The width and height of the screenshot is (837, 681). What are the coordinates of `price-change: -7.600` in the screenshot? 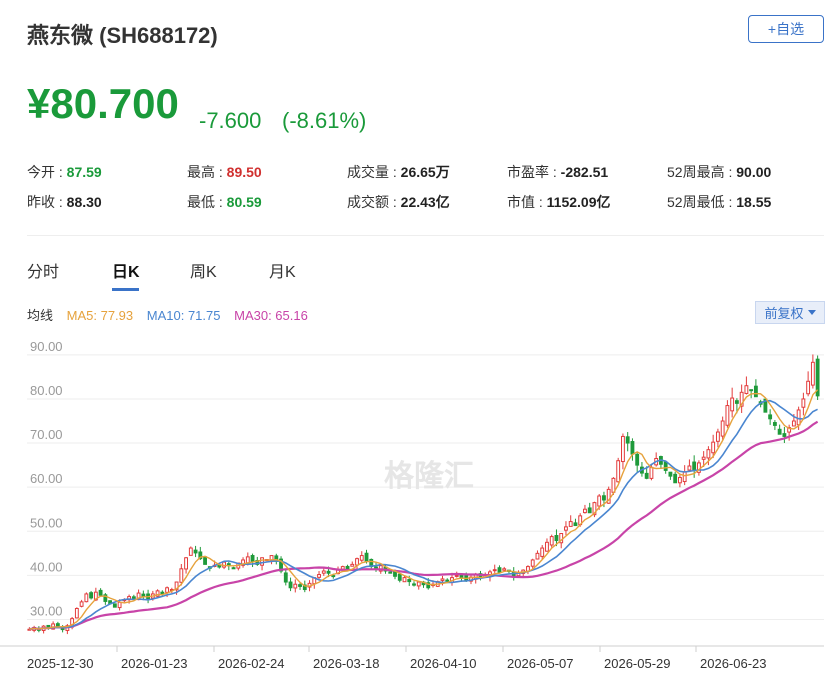 It's located at (230, 120).